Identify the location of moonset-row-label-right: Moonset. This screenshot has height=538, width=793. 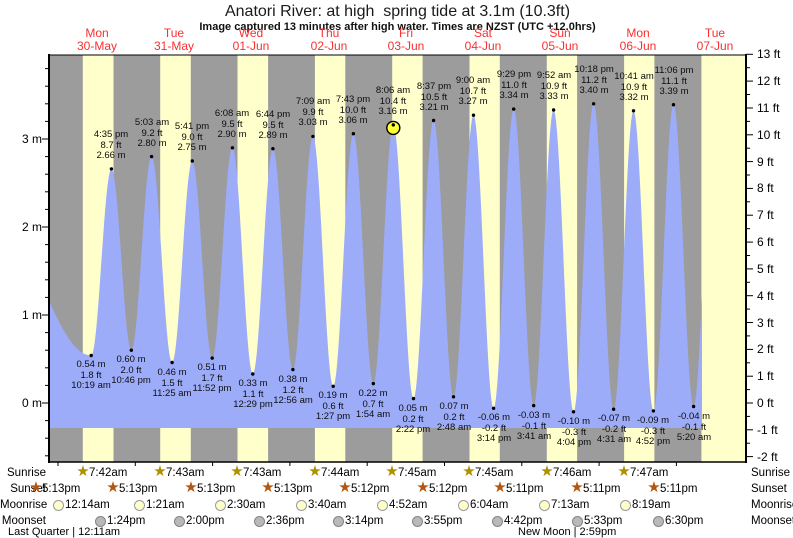
(772, 521).